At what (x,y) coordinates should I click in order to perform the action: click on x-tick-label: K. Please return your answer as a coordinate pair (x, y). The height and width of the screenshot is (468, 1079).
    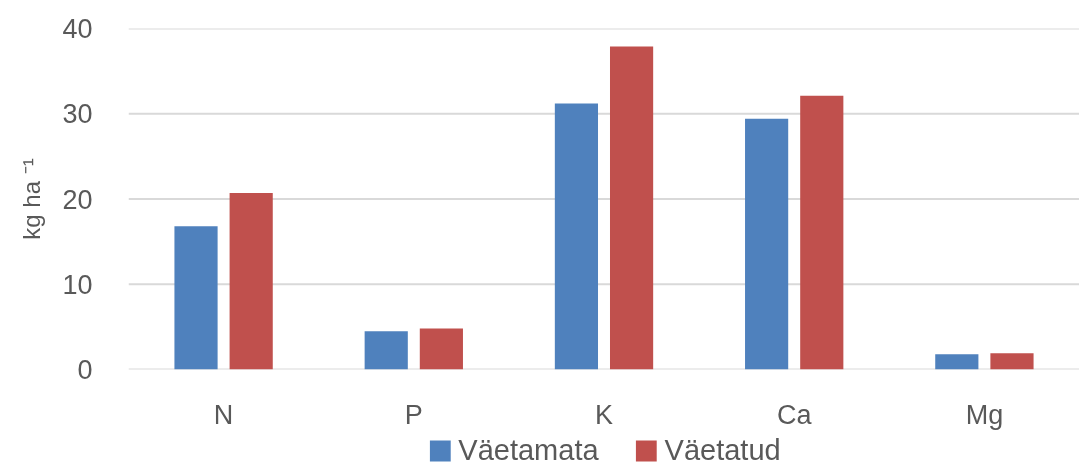
    Looking at the image, I should click on (604, 414).